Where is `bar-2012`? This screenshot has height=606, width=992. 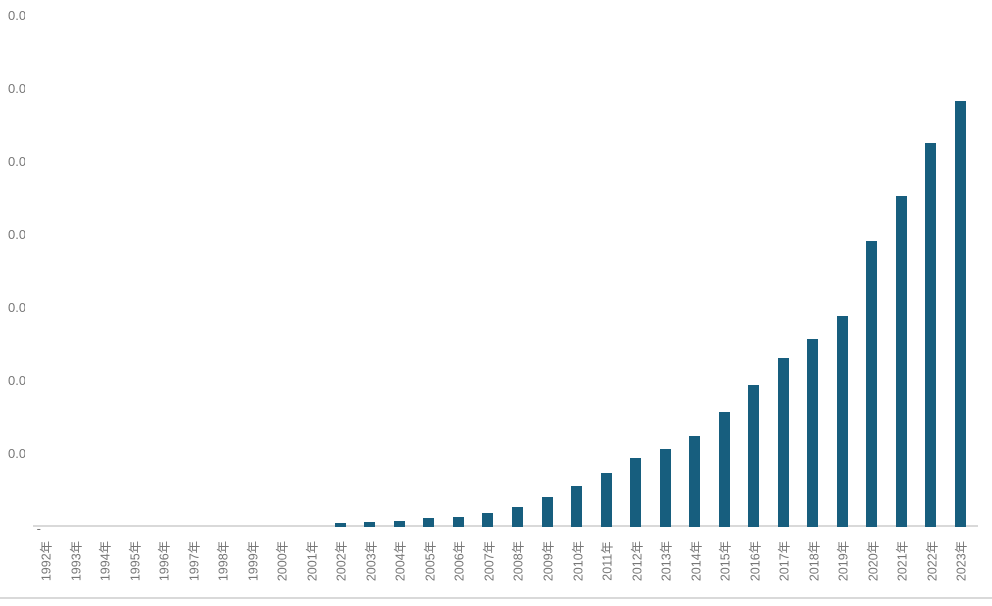 bar-2012 is located at coordinates (636, 492).